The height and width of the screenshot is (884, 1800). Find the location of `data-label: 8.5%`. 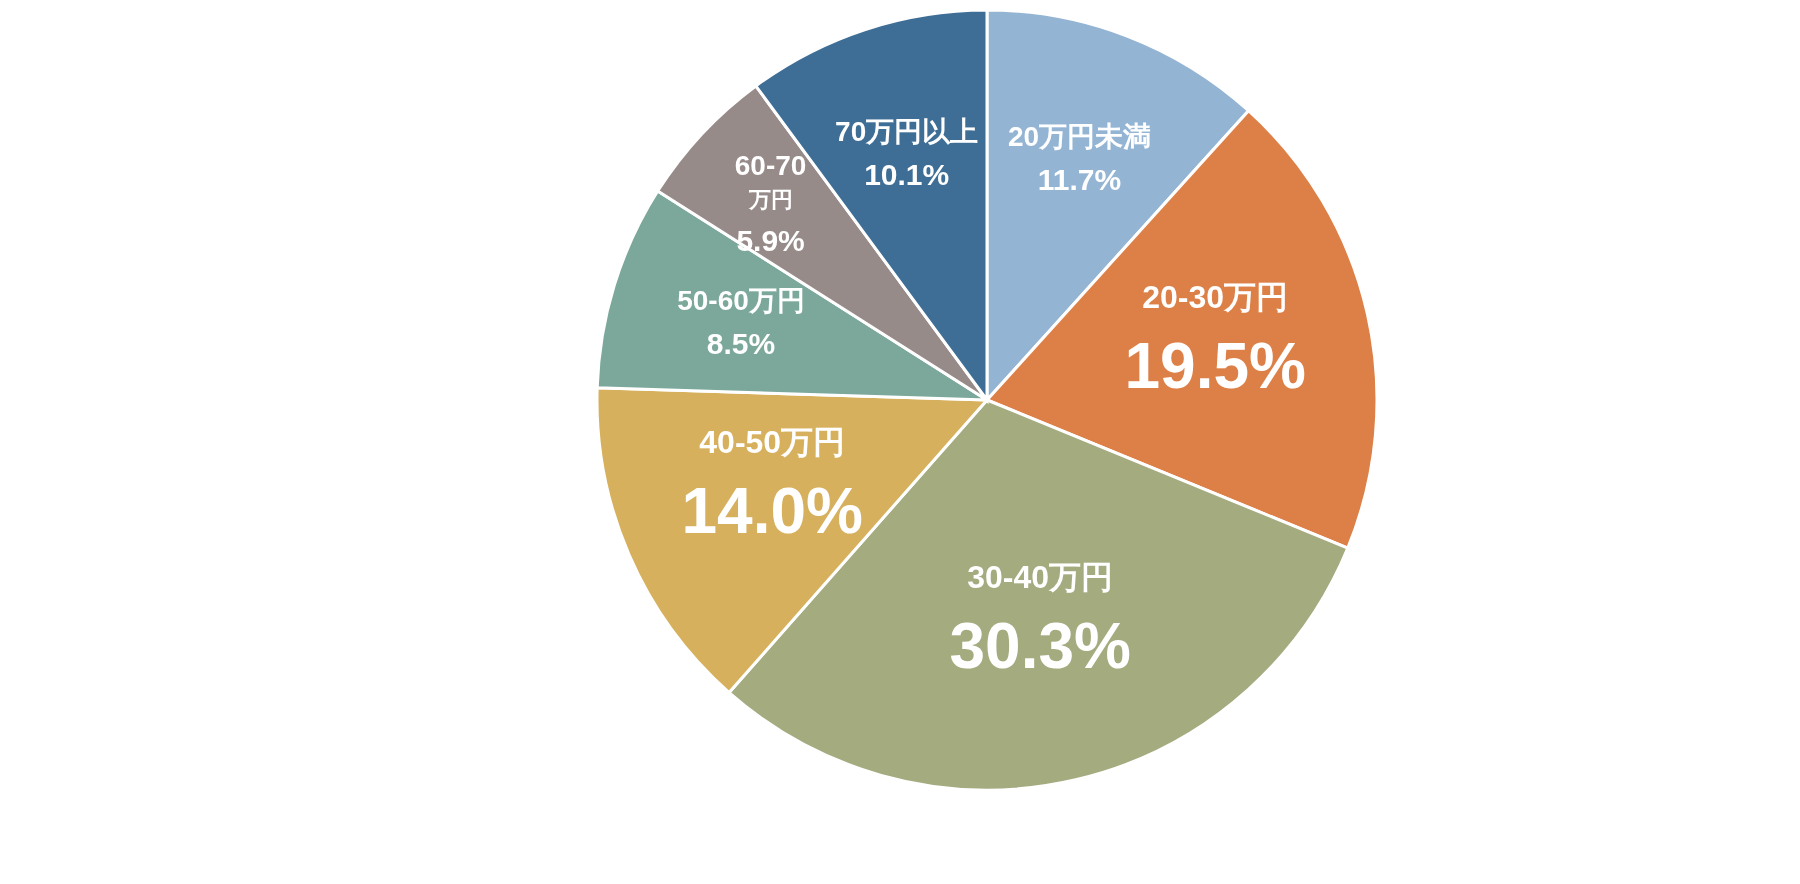

data-label: 8.5% is located at coordinates (741, 344).